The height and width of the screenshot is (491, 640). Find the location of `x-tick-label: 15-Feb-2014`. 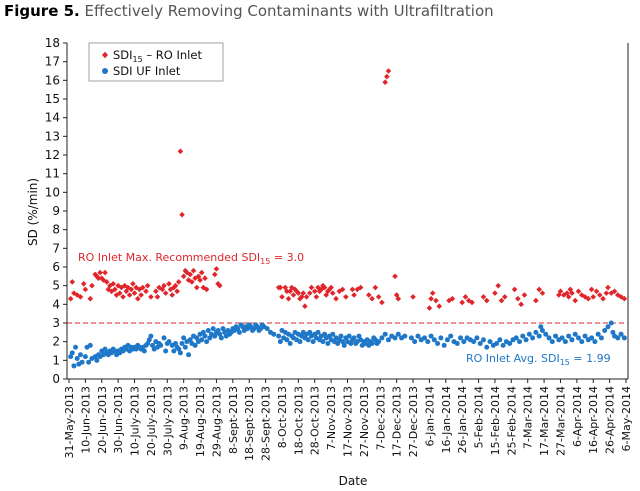

x-tick-label: 15-Feb-2014 is located at coordinates (495, 420).